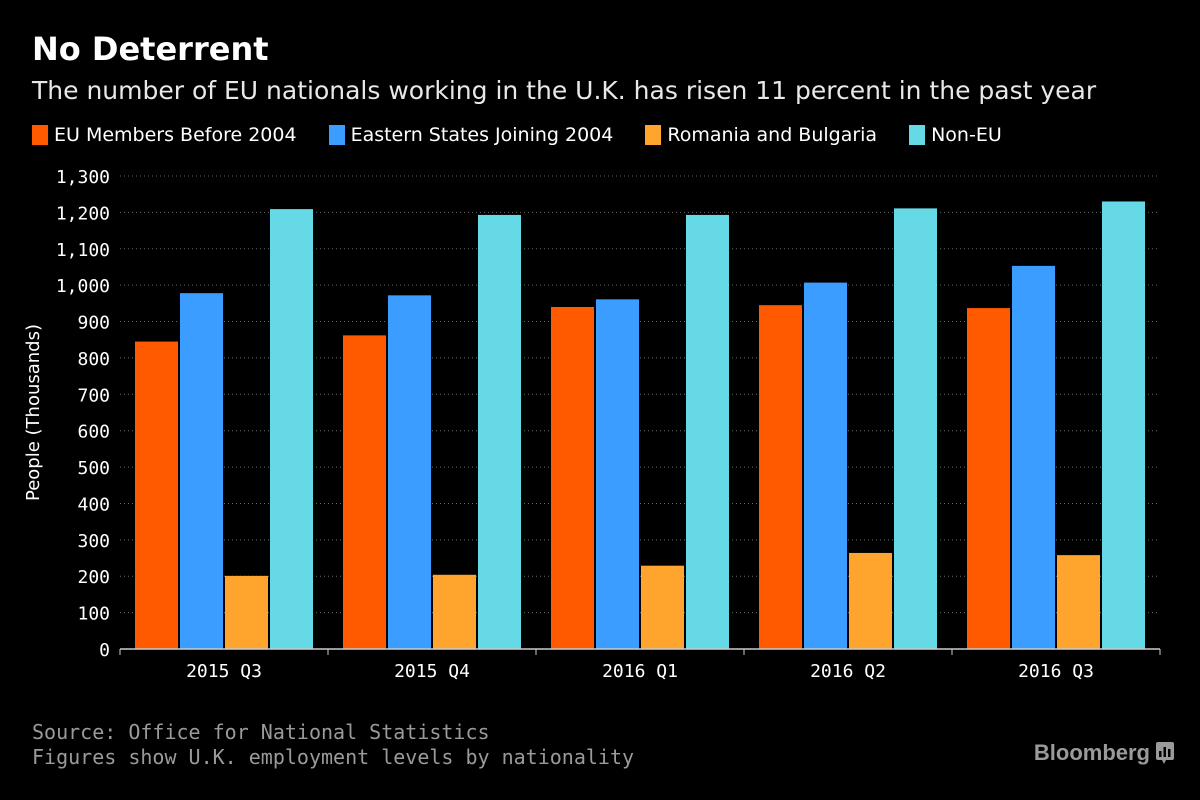 The height and width of the screenshot is (800, 1200). What do you see at coordinates (33, 412) in the screenshot?
I see `y-axis-label: People (Thousands)` at bounding box center [33, 412].